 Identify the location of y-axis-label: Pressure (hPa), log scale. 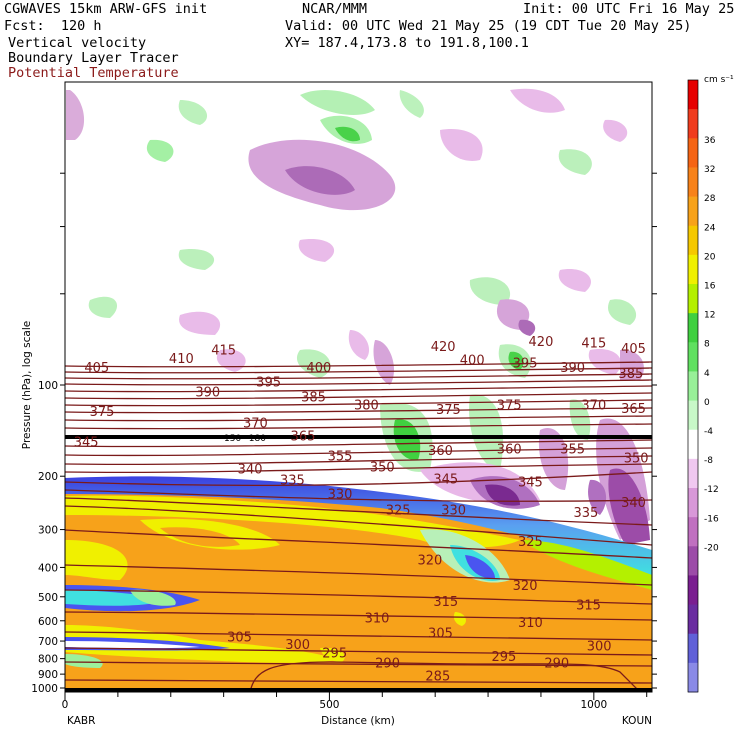
(27, 385).